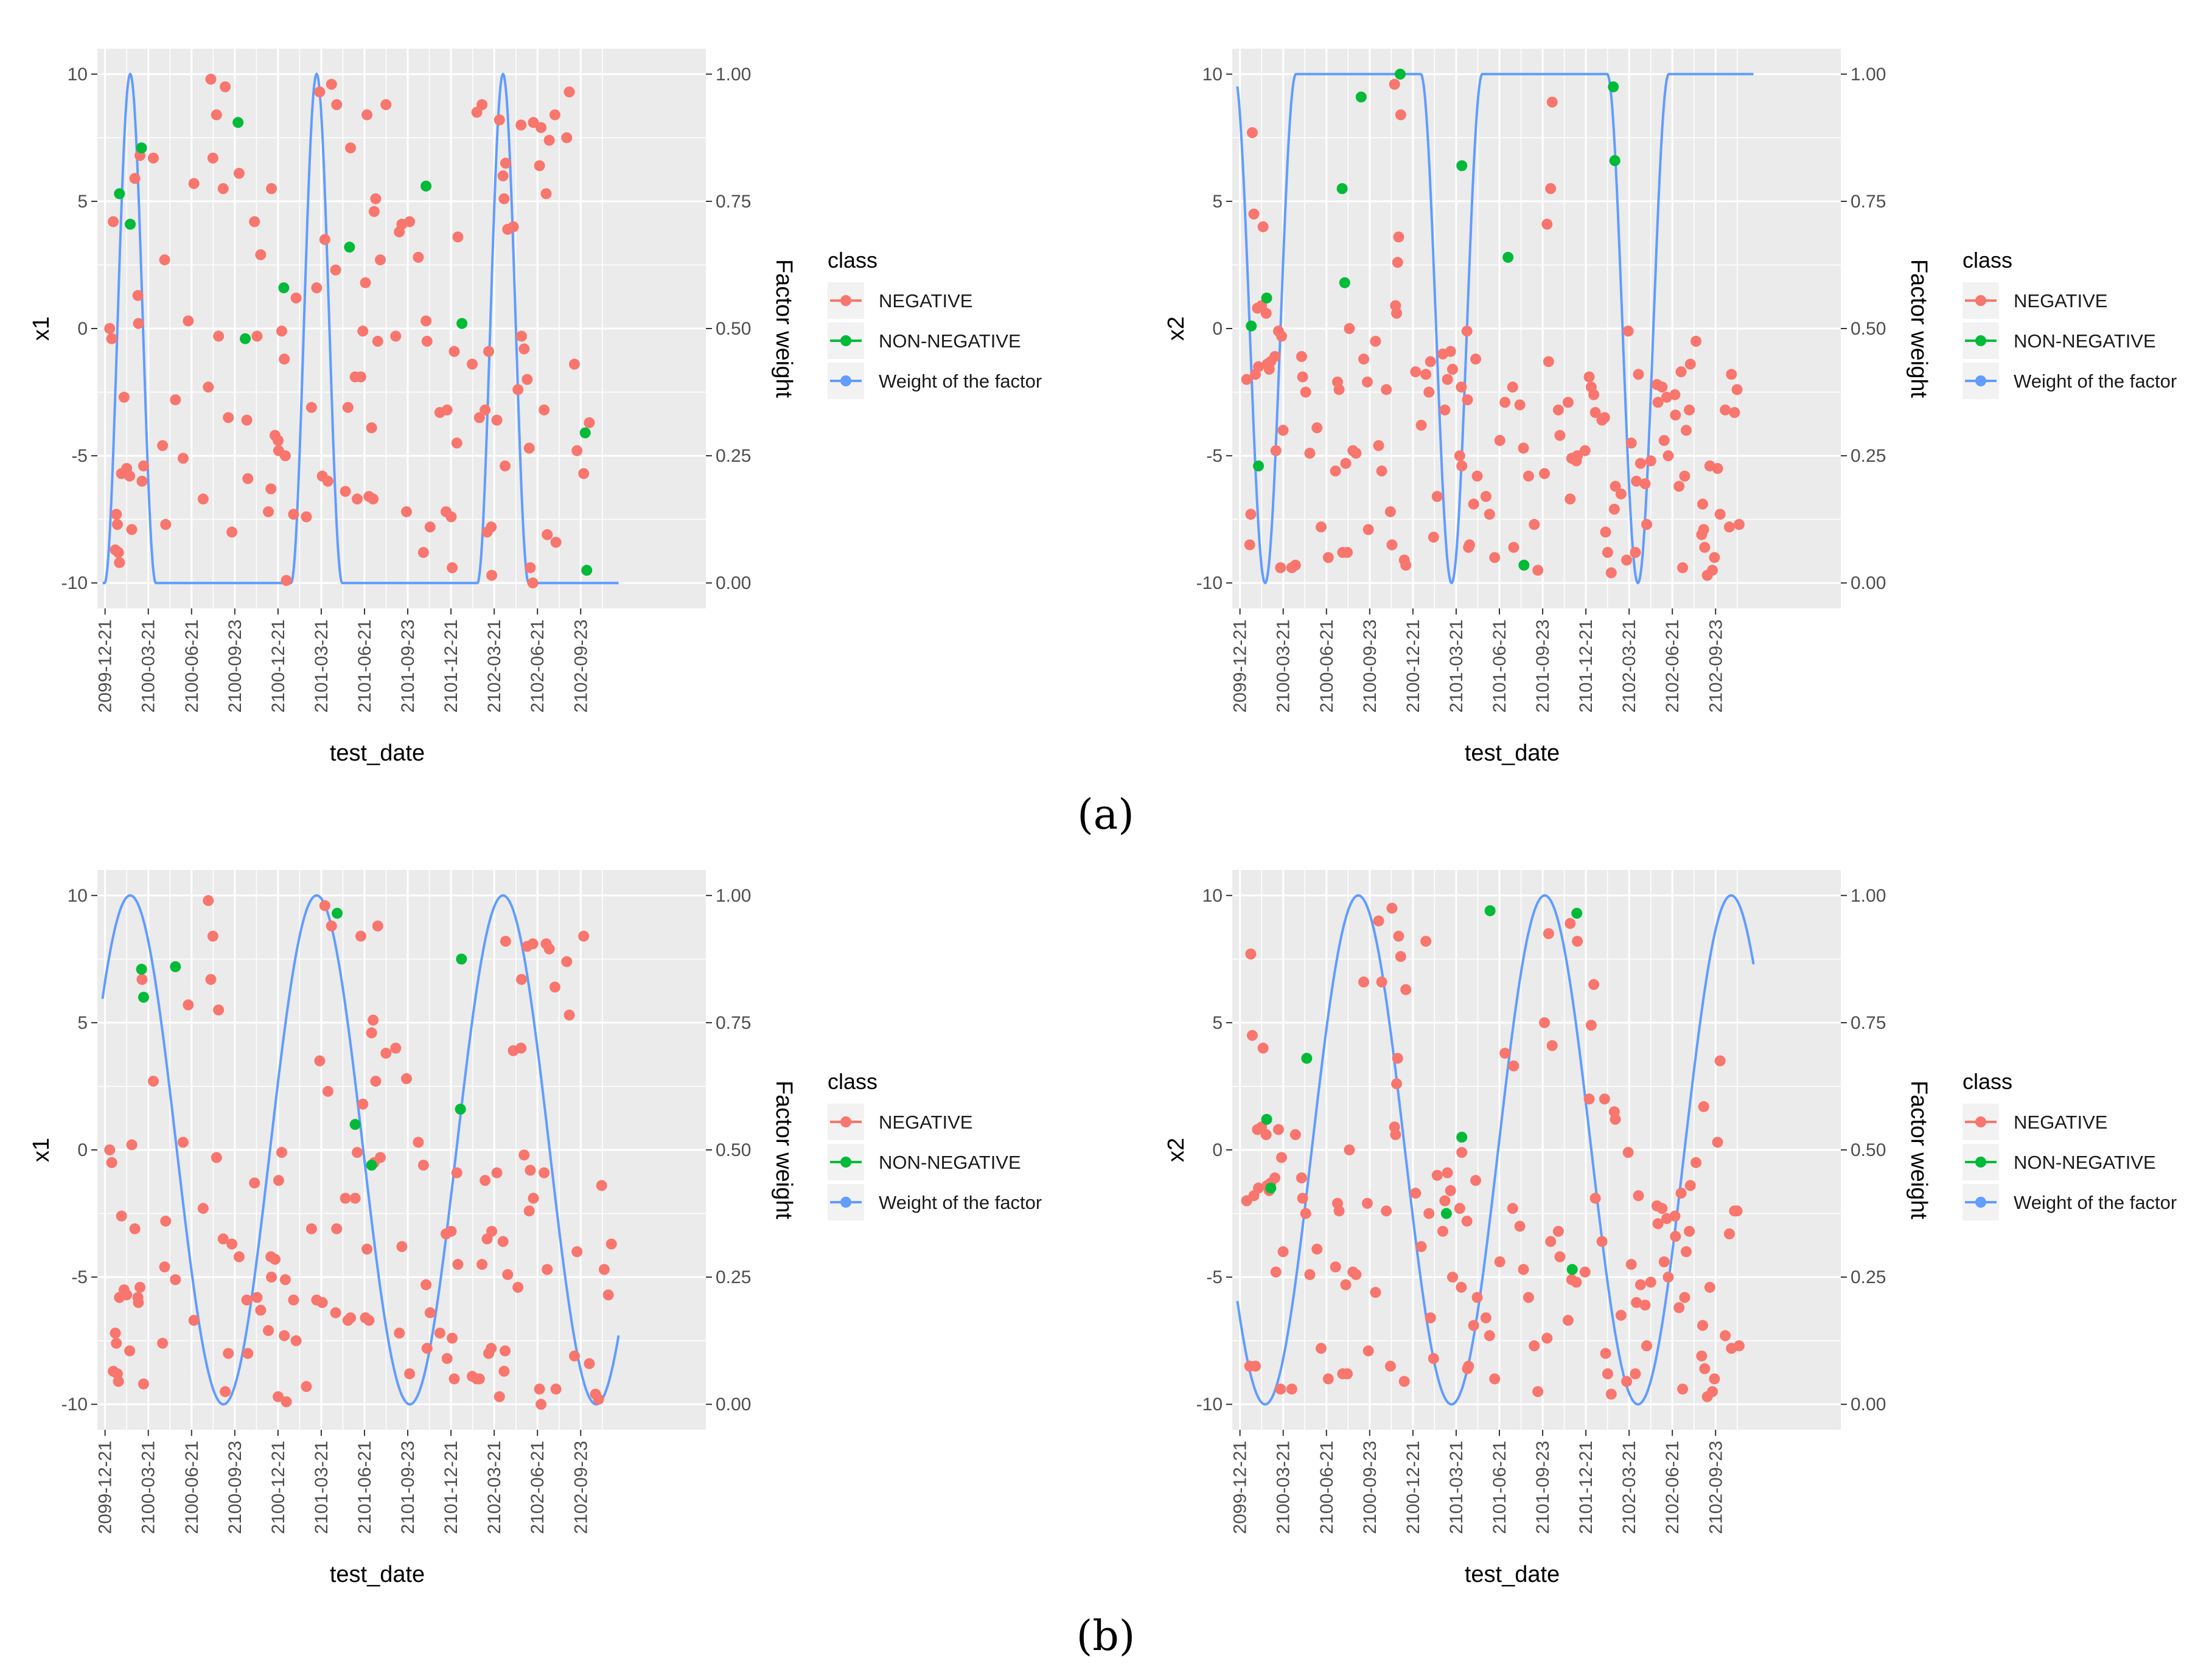  Describe the element at coordinates (1980, 300) in the screenshot. I see `legend-key-point` at that location.